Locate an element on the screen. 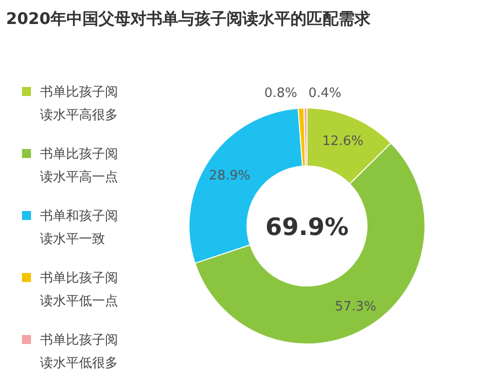  data-label: 28.9% is located at coordinates (229, 176).